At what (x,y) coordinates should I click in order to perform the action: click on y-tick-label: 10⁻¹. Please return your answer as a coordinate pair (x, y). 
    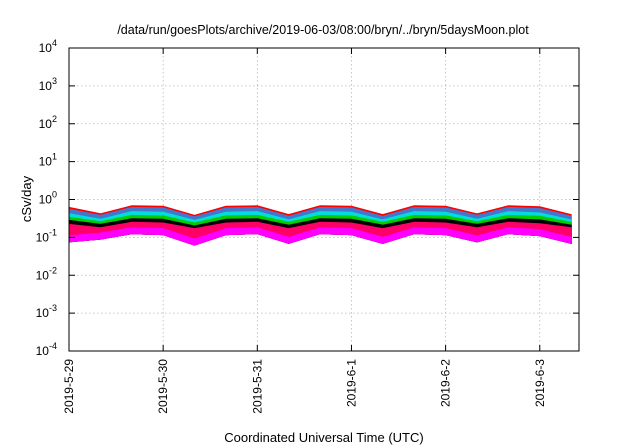
    Looking at the image, I should click on (46, 235).